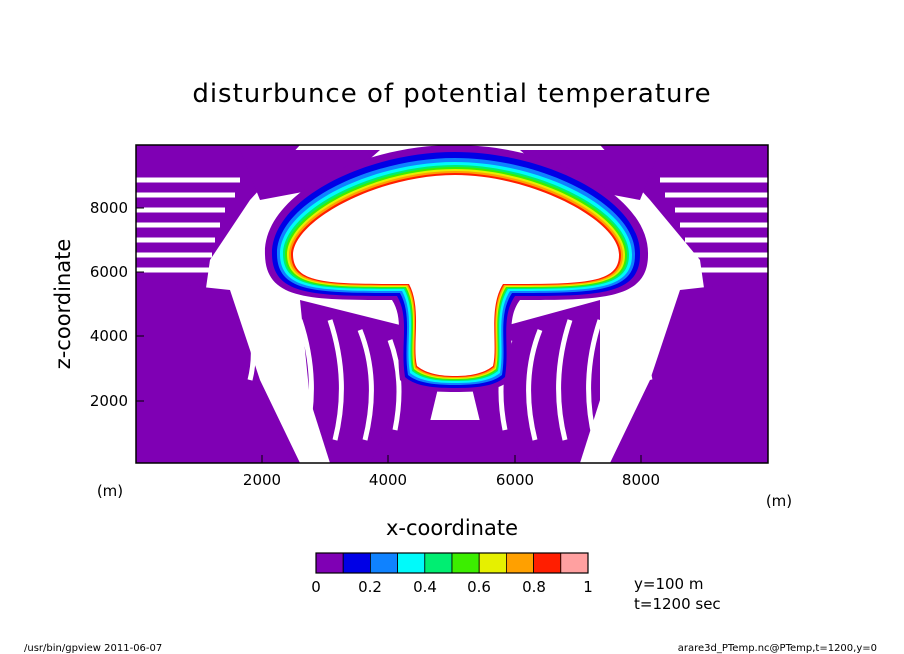 The image size is (904, 654). I want to click on annotation-t: t=1200 sec, so click(677, 604).